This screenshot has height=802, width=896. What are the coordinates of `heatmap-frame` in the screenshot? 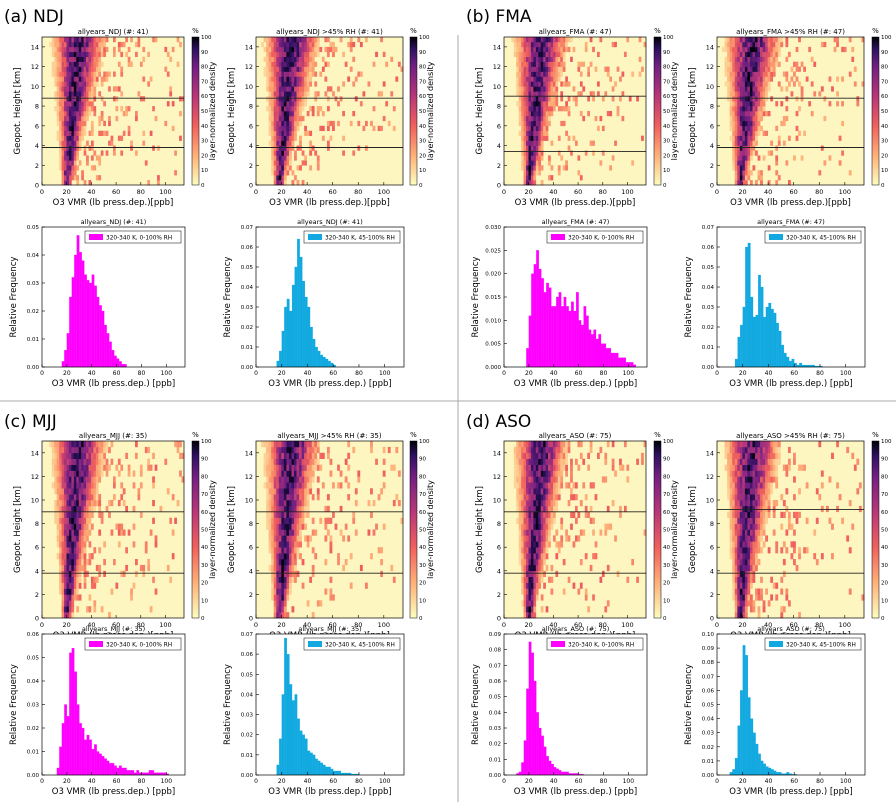 It's located at (575, 529).